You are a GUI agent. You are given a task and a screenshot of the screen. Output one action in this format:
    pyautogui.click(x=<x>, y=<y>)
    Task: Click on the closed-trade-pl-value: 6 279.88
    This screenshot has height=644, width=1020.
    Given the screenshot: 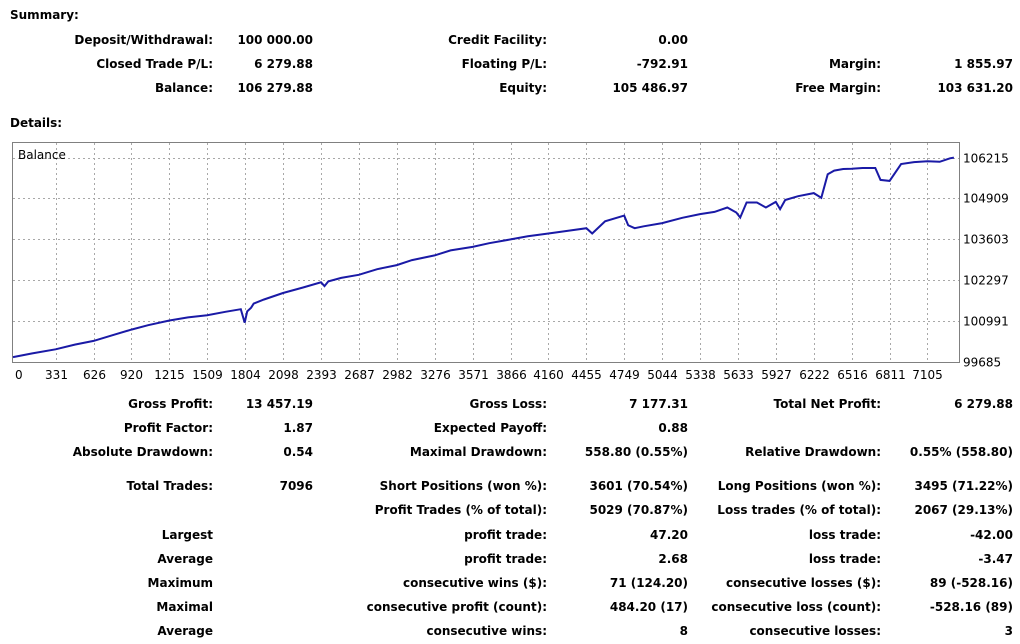 What is the action you would take?
    pyautogui.click(x=283, y=64)
    